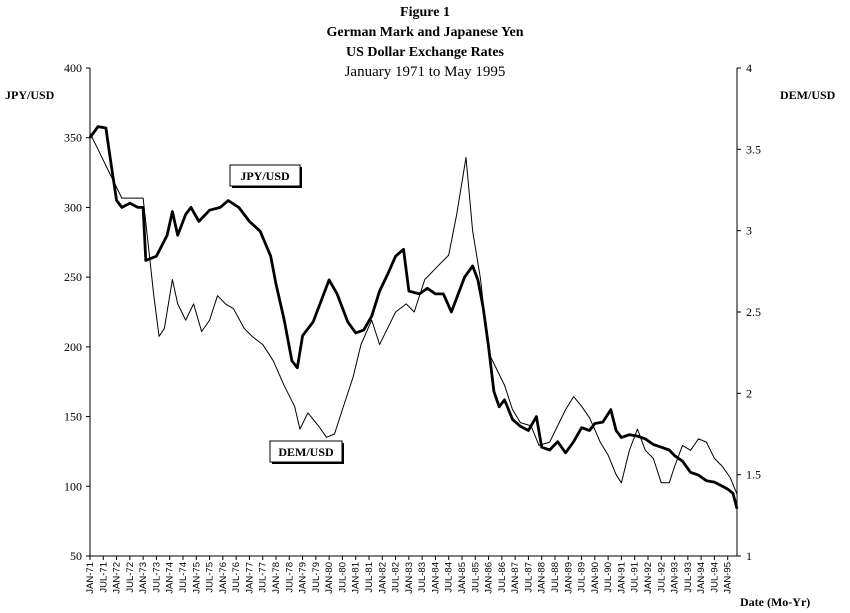 Image resolution: width=850 pixels, height=613 pixels. Describe the element at coordinates (515, 578) in the screenshot. I see `x-tick-label: JAN-87` at that location.